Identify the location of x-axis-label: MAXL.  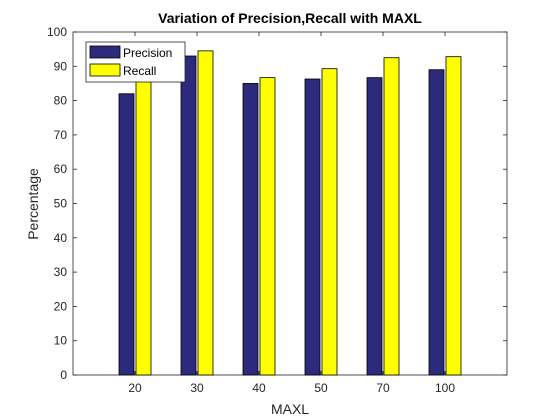
(290, 409).